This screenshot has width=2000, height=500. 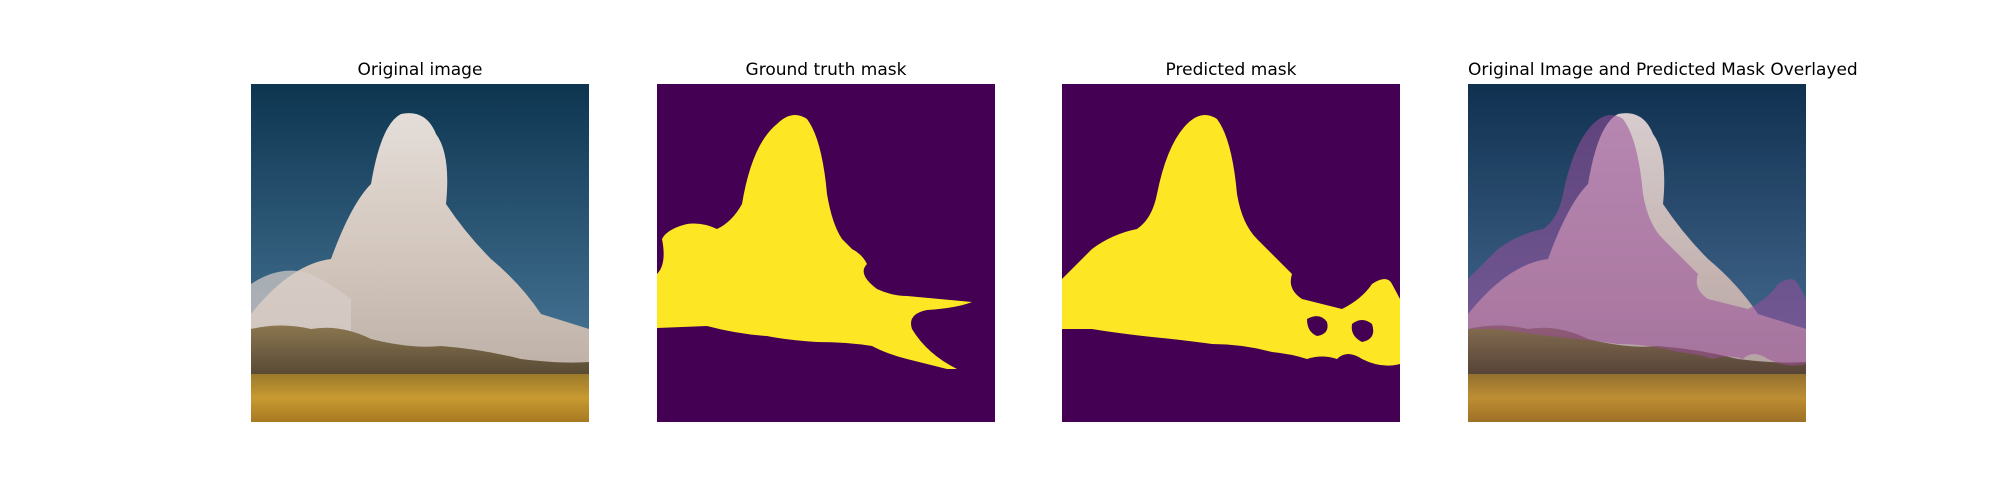 I want to click on predicted-mask-image, so click(x=1231, y=253).